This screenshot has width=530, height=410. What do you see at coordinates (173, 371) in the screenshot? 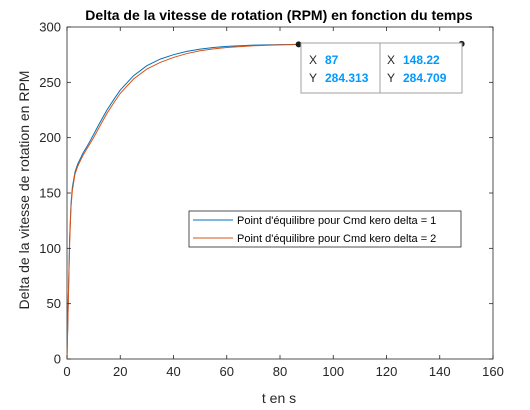
I see `x-tick-label: 40` at bounding box center [173, 371].